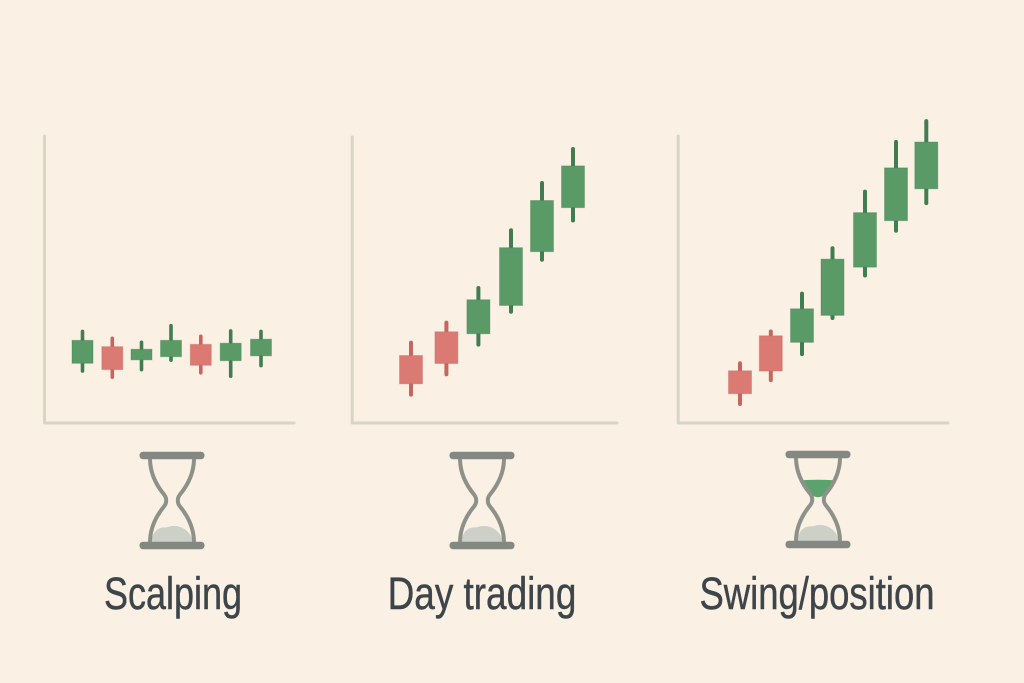 The height and width of the screenshot is (683, 1024). What do you see at coordinates (172, 500) in the screenshot?
I see `hourglass-icon-scalping` at bounding box center [172, 500].